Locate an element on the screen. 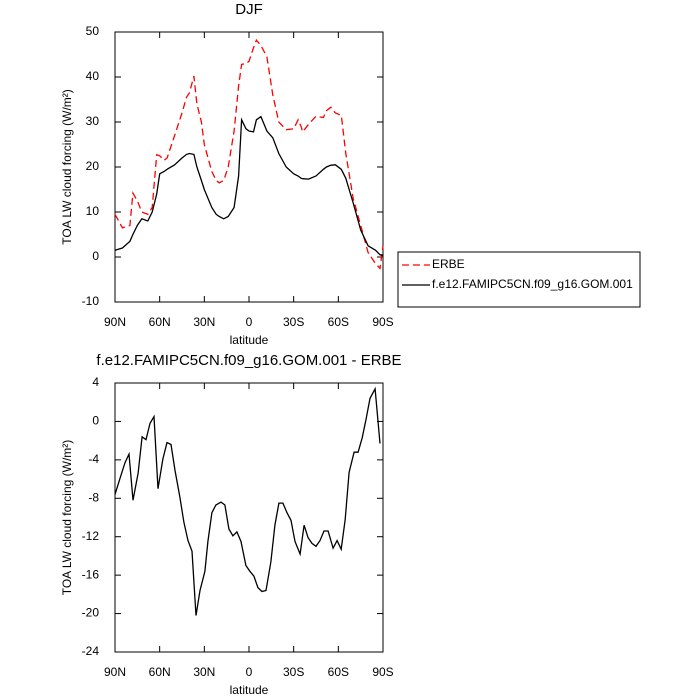  chart-title: f.e12.FAMIPC5CN.f09_g16.GOM.001 - ERBE is located at coordinates (248, 360).